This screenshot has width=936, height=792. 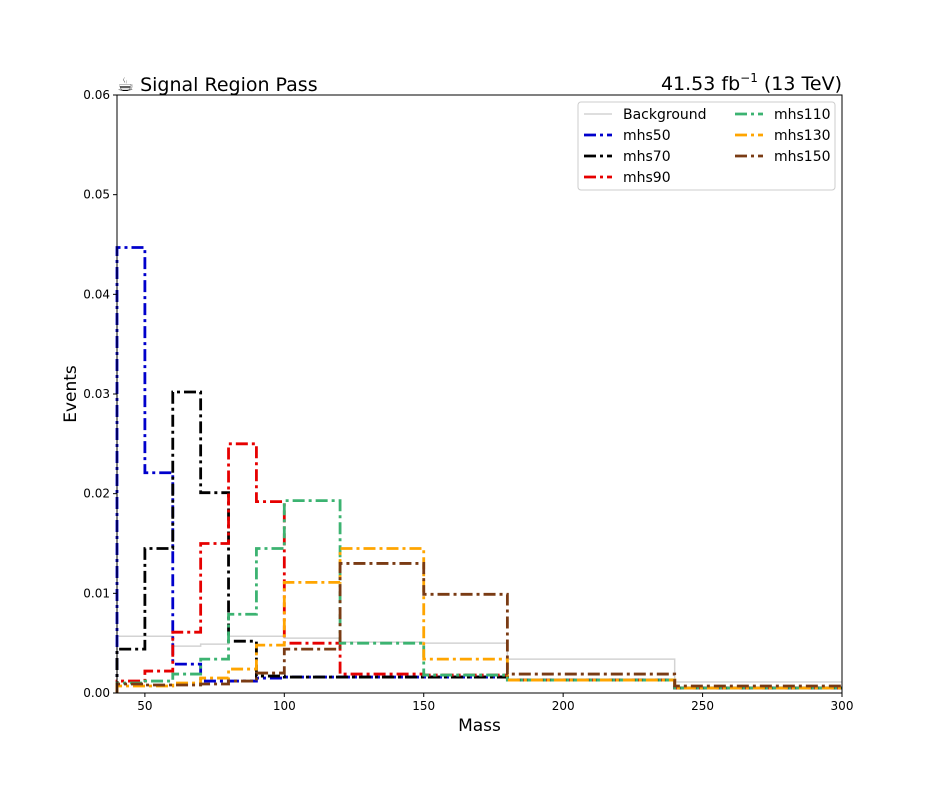 I want to click on x-axis-label: Mass, so click(x=479, y=726).